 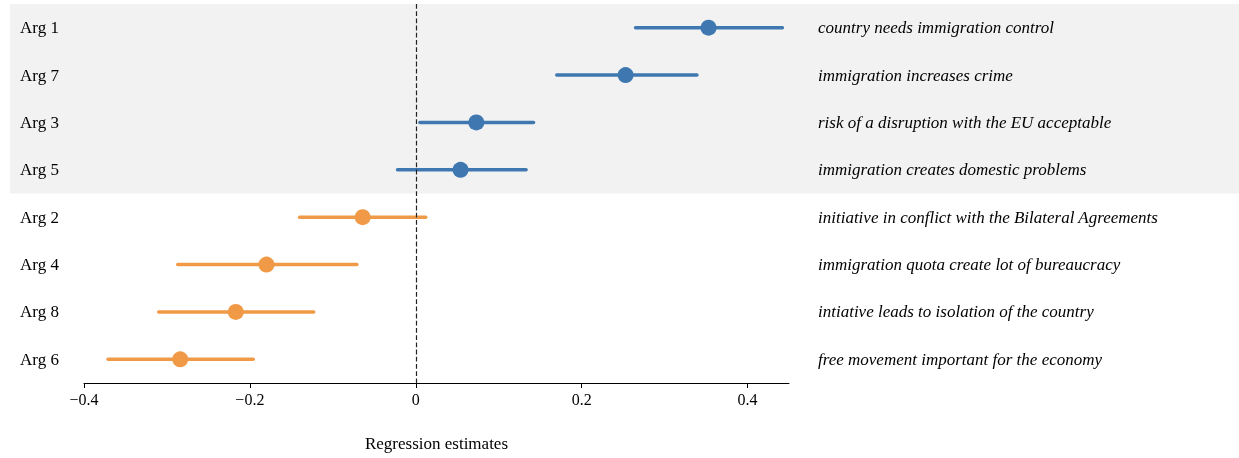 What do you see at coordinates (415, 399) in the screenshot?
I see `x-tick-label: 0` at bounding box center [415, 399].